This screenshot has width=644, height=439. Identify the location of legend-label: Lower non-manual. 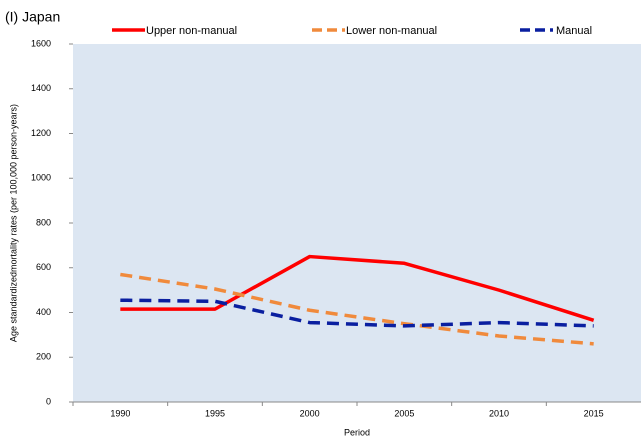
(391, 31).